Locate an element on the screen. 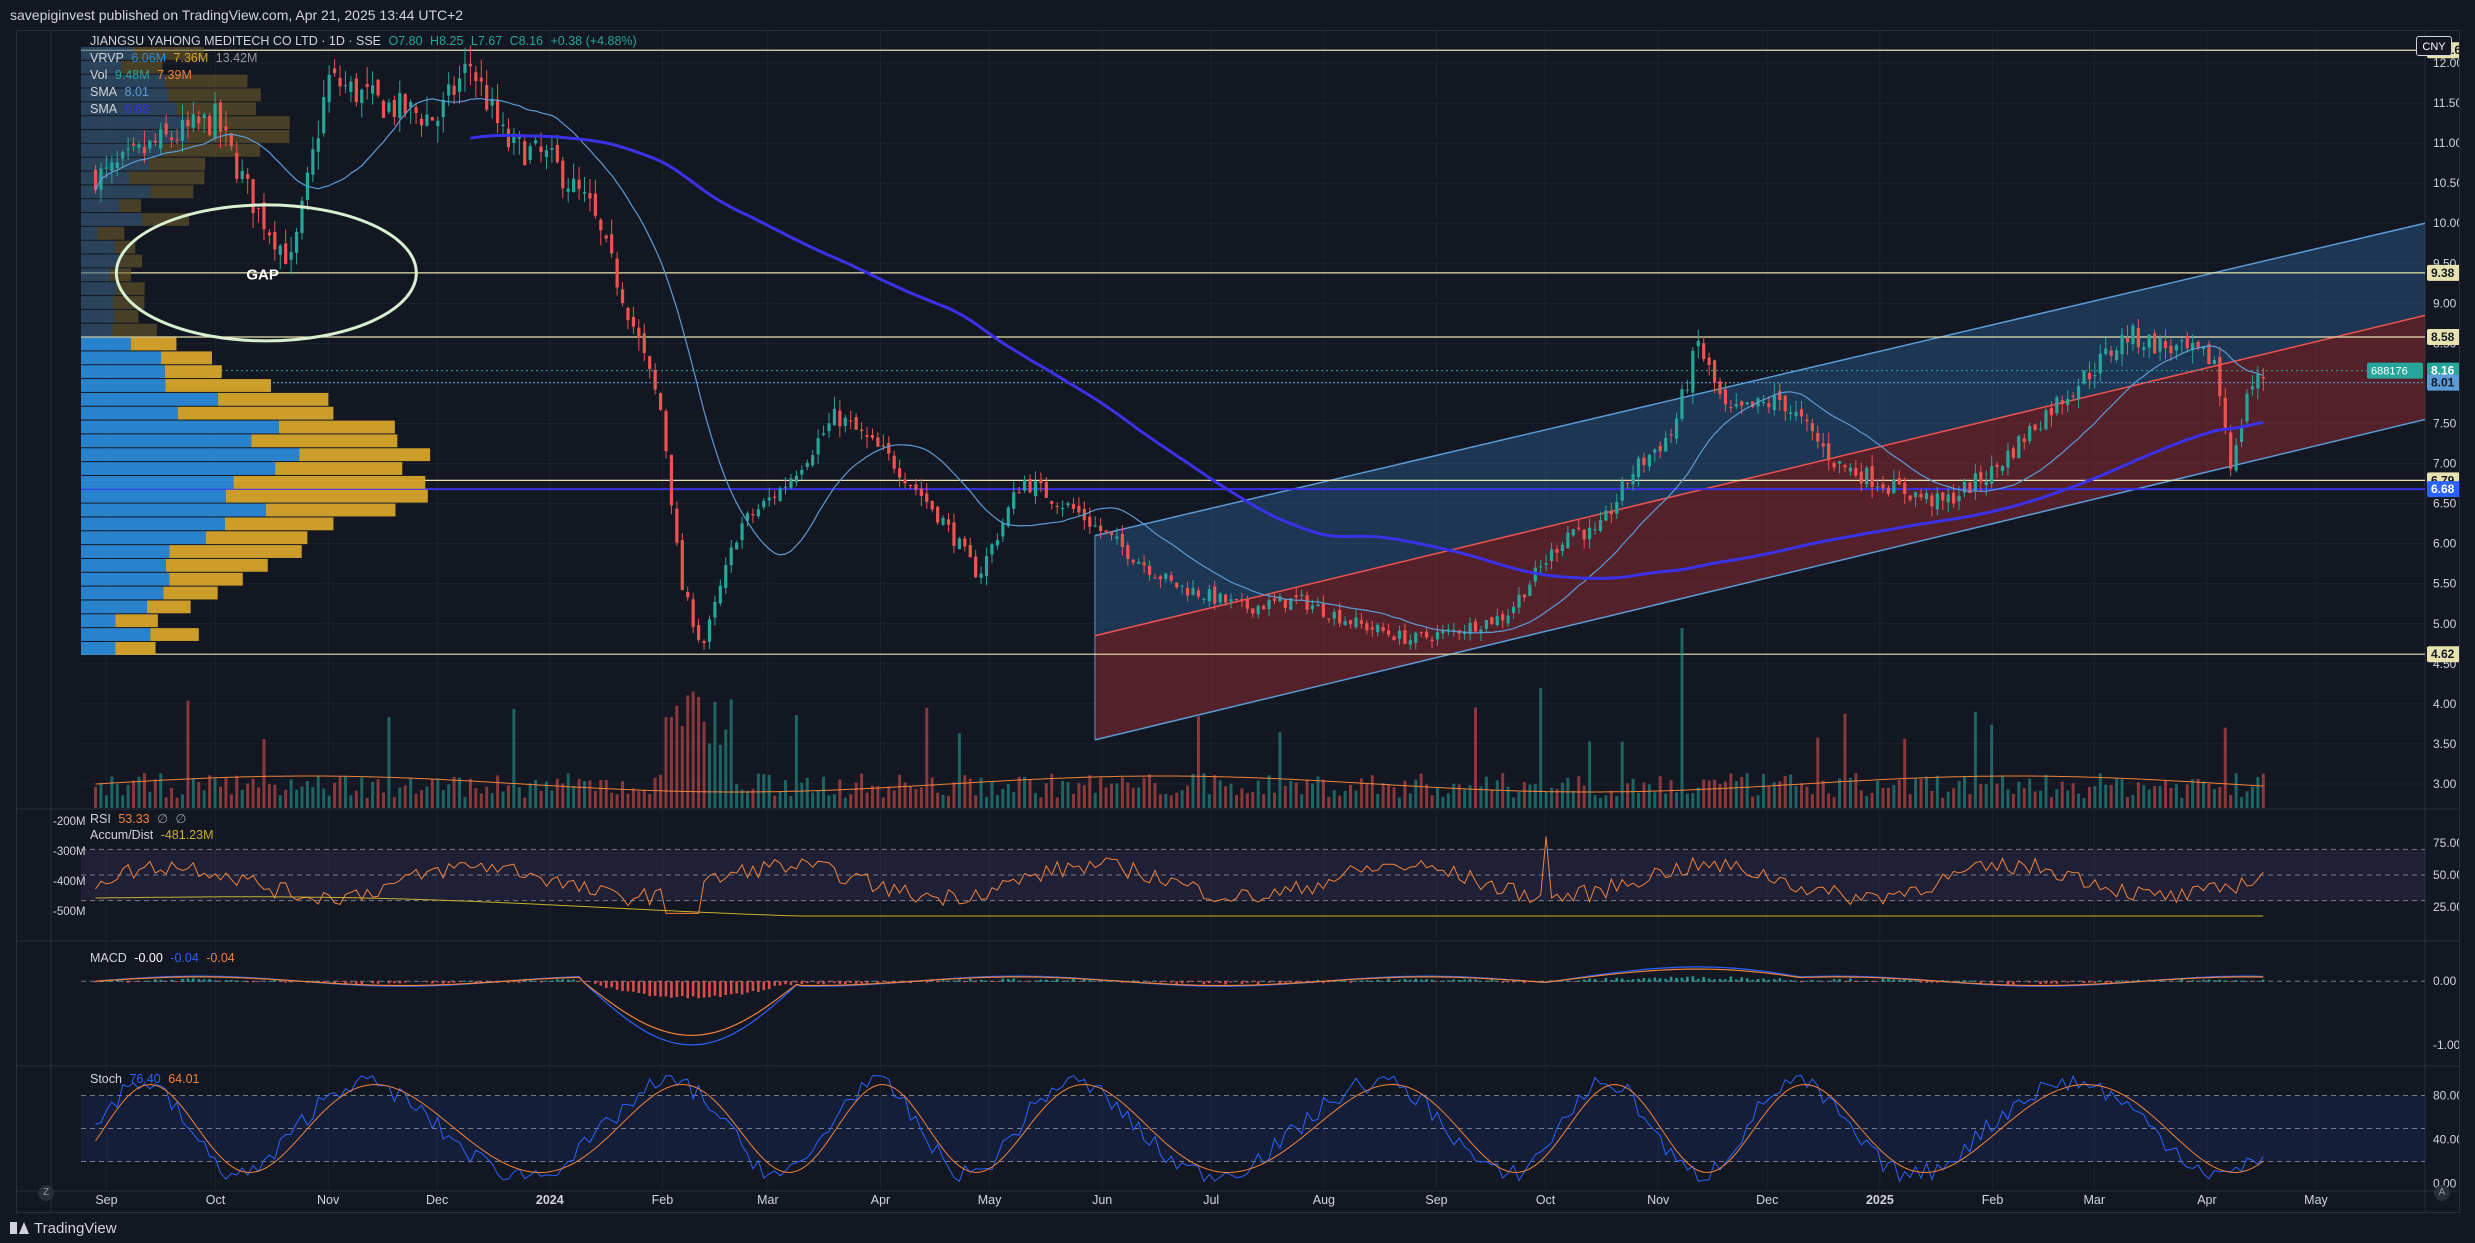 The width and height of the screenshot is (2475, 1243). auto-scale-icon: A is located at coordinates (2442, 1193).